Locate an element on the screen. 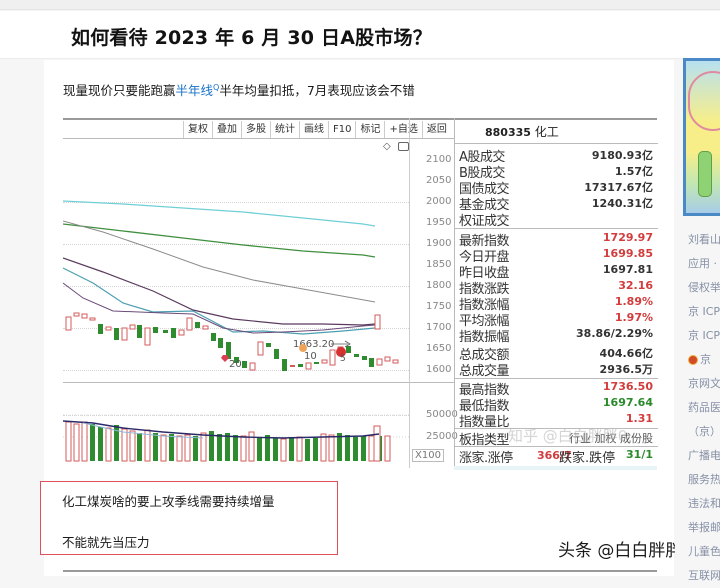  footer-link-police: 京 is located at coordinates (704, 360).